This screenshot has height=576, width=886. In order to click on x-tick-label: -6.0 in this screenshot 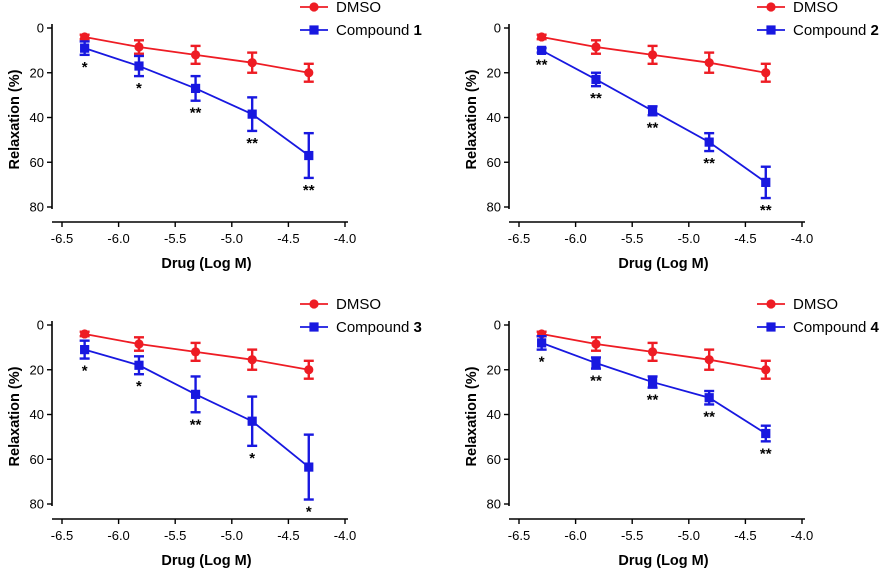, I will do `click(575, 238)`.